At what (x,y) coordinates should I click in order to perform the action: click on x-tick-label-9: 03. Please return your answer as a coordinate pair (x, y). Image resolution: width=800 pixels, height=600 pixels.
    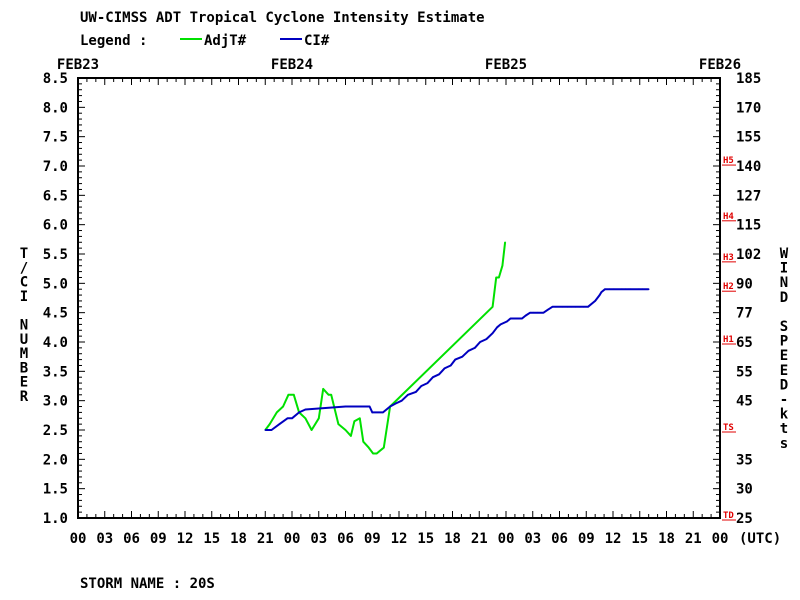
    Looking at the image, I should click on (318, 539).